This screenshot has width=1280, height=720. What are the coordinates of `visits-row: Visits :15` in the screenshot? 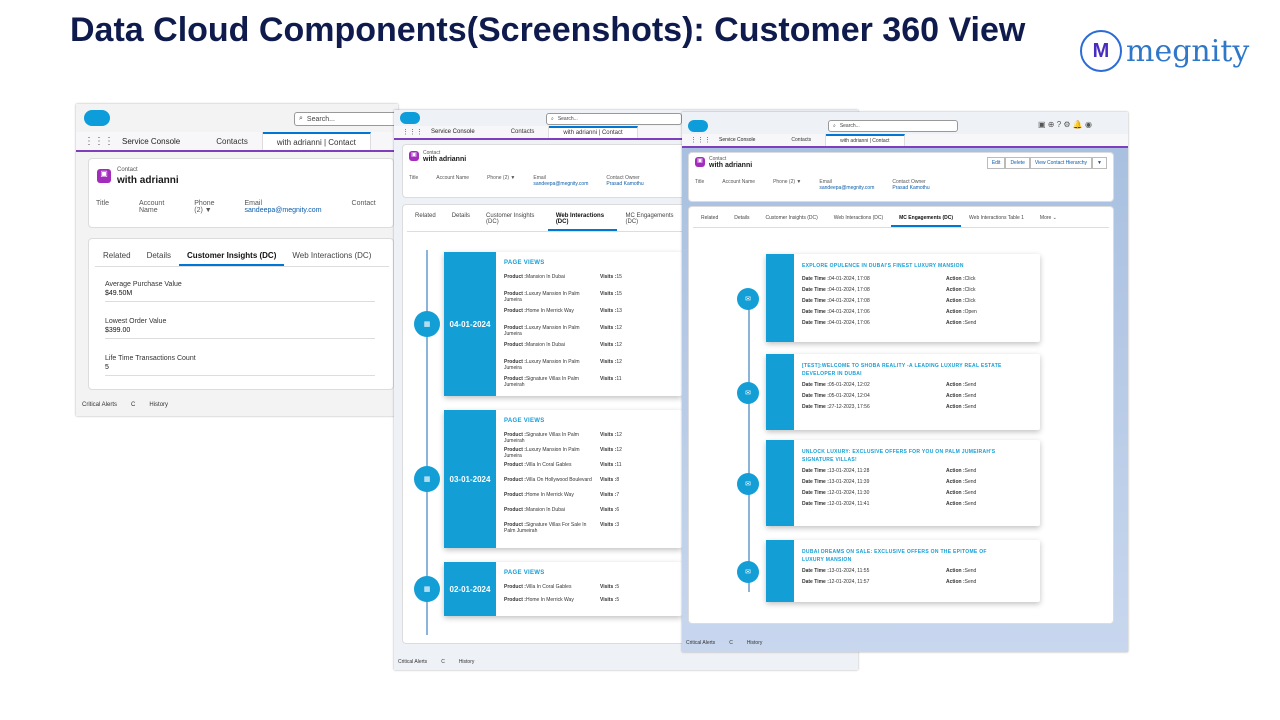 It's located at (611, 294).